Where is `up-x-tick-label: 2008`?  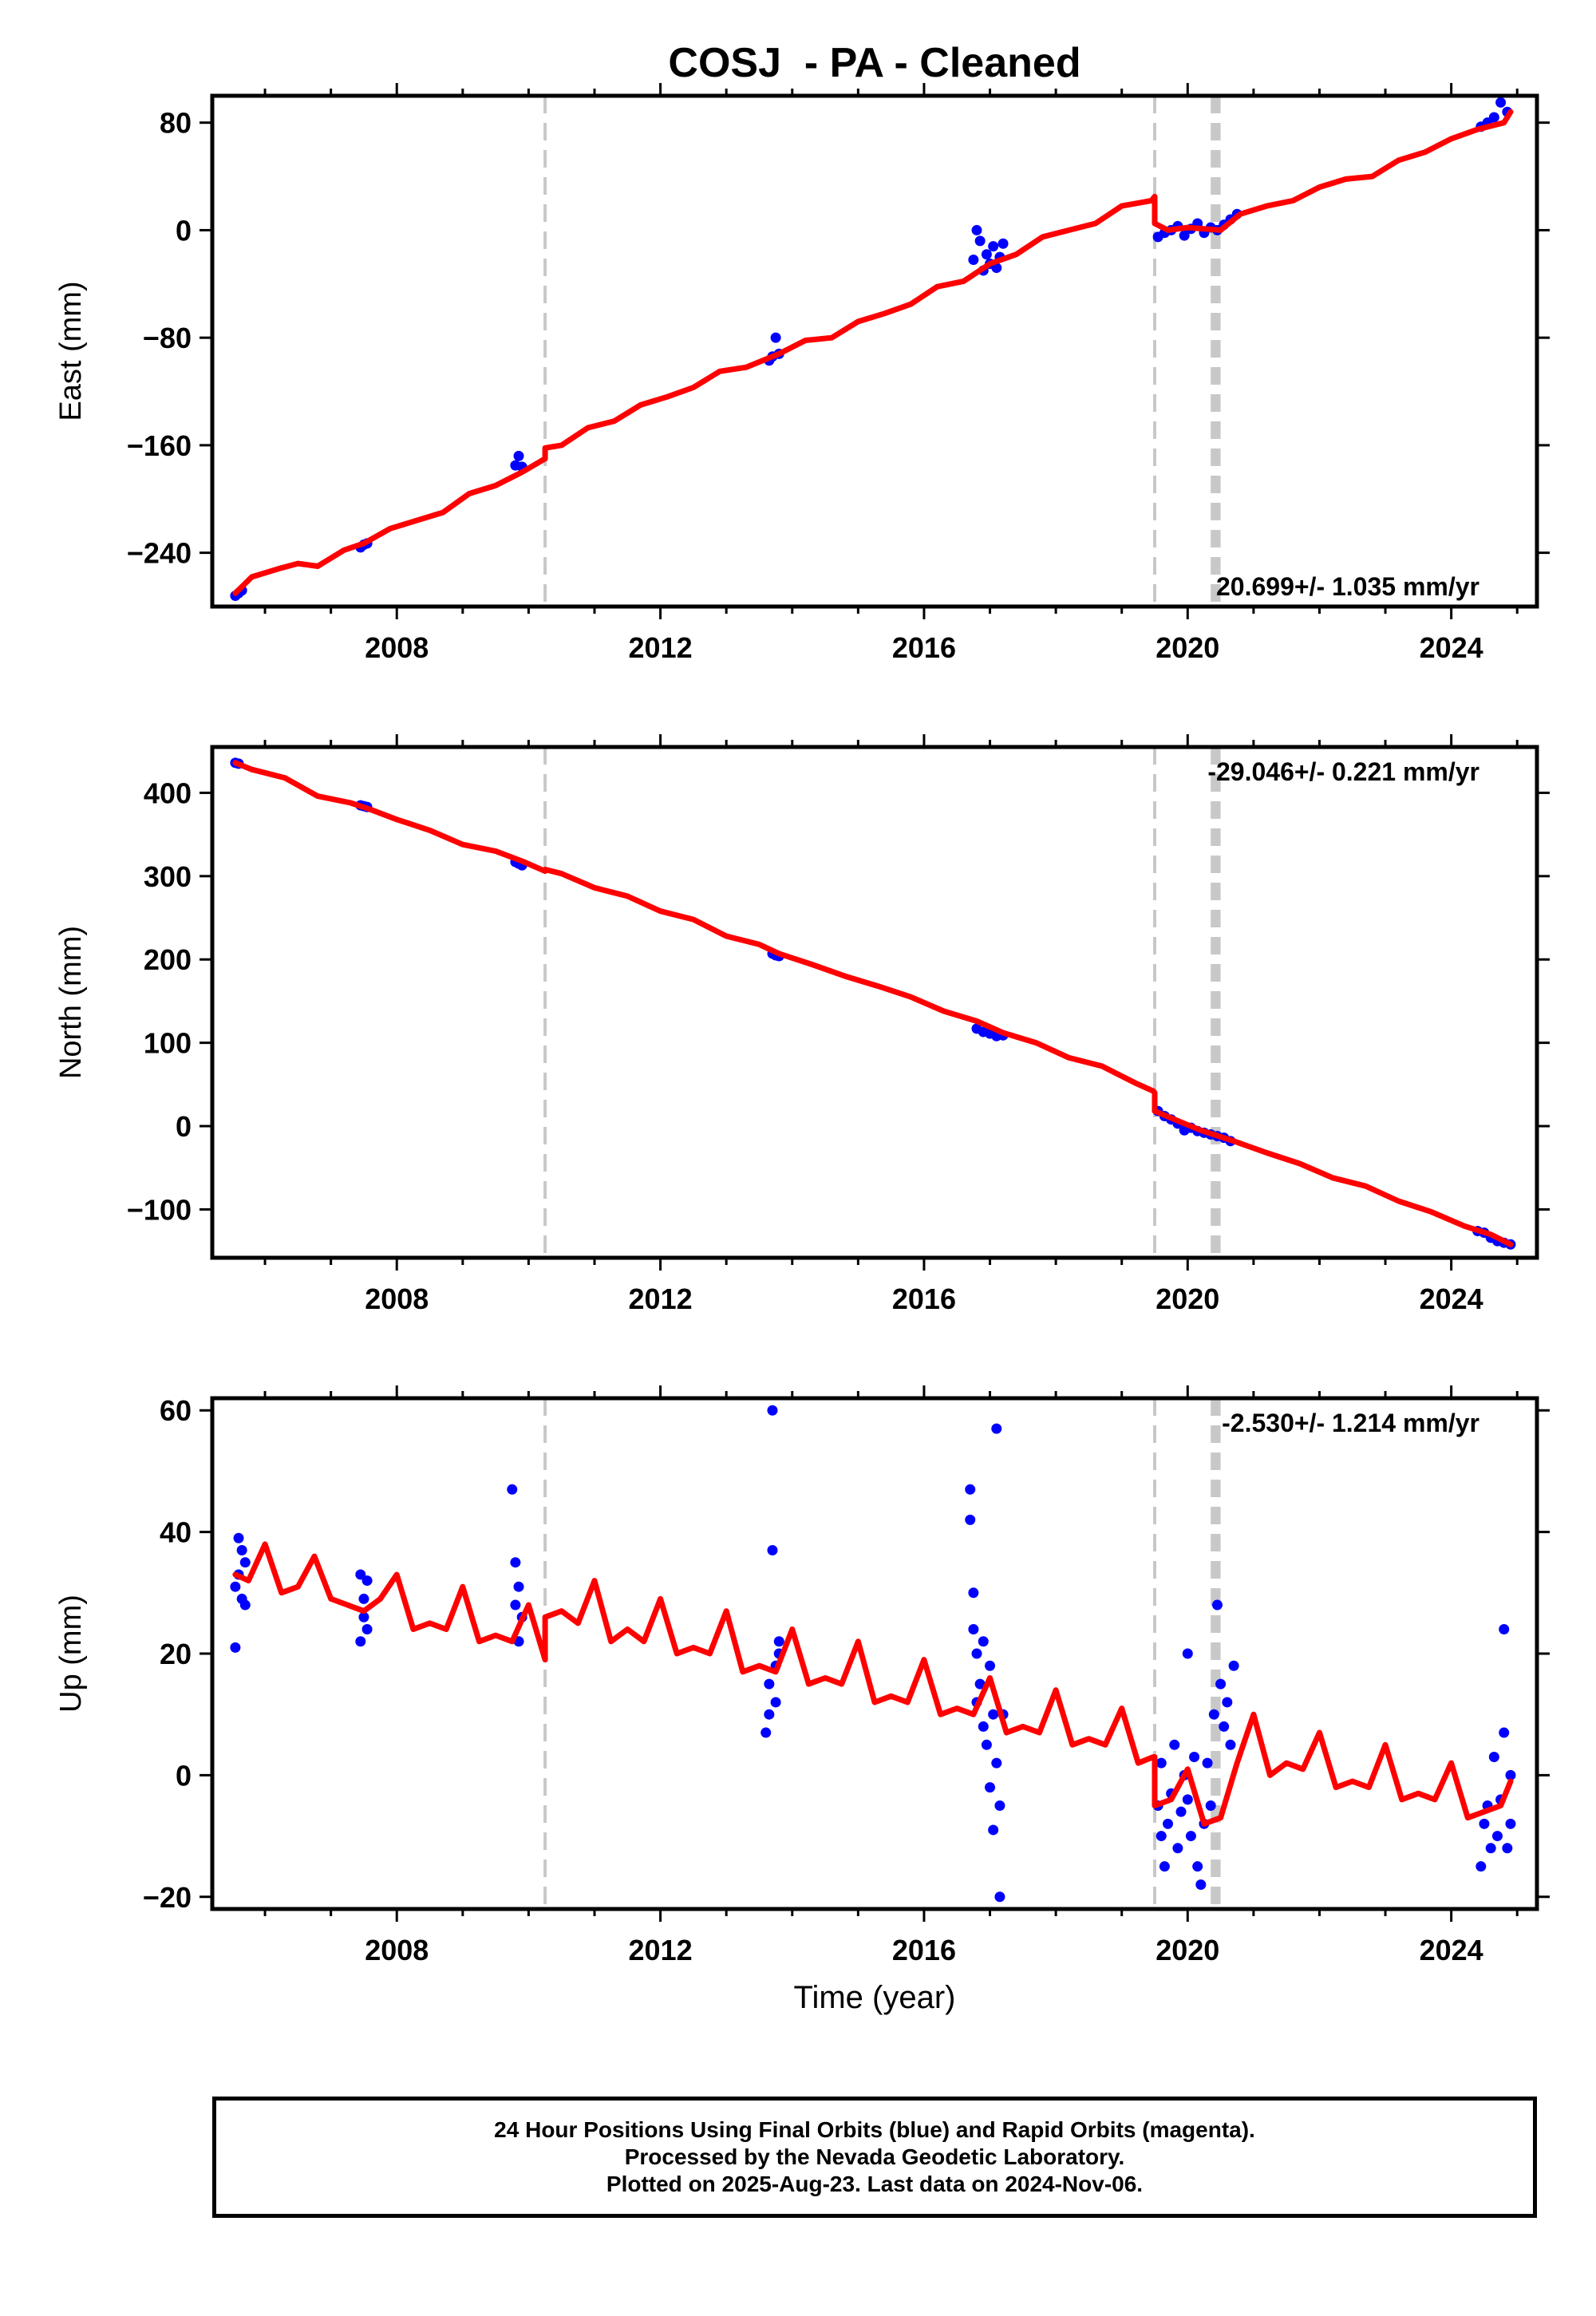
up-x-tick-label: 2008 is located at coordinates (397, 1950).